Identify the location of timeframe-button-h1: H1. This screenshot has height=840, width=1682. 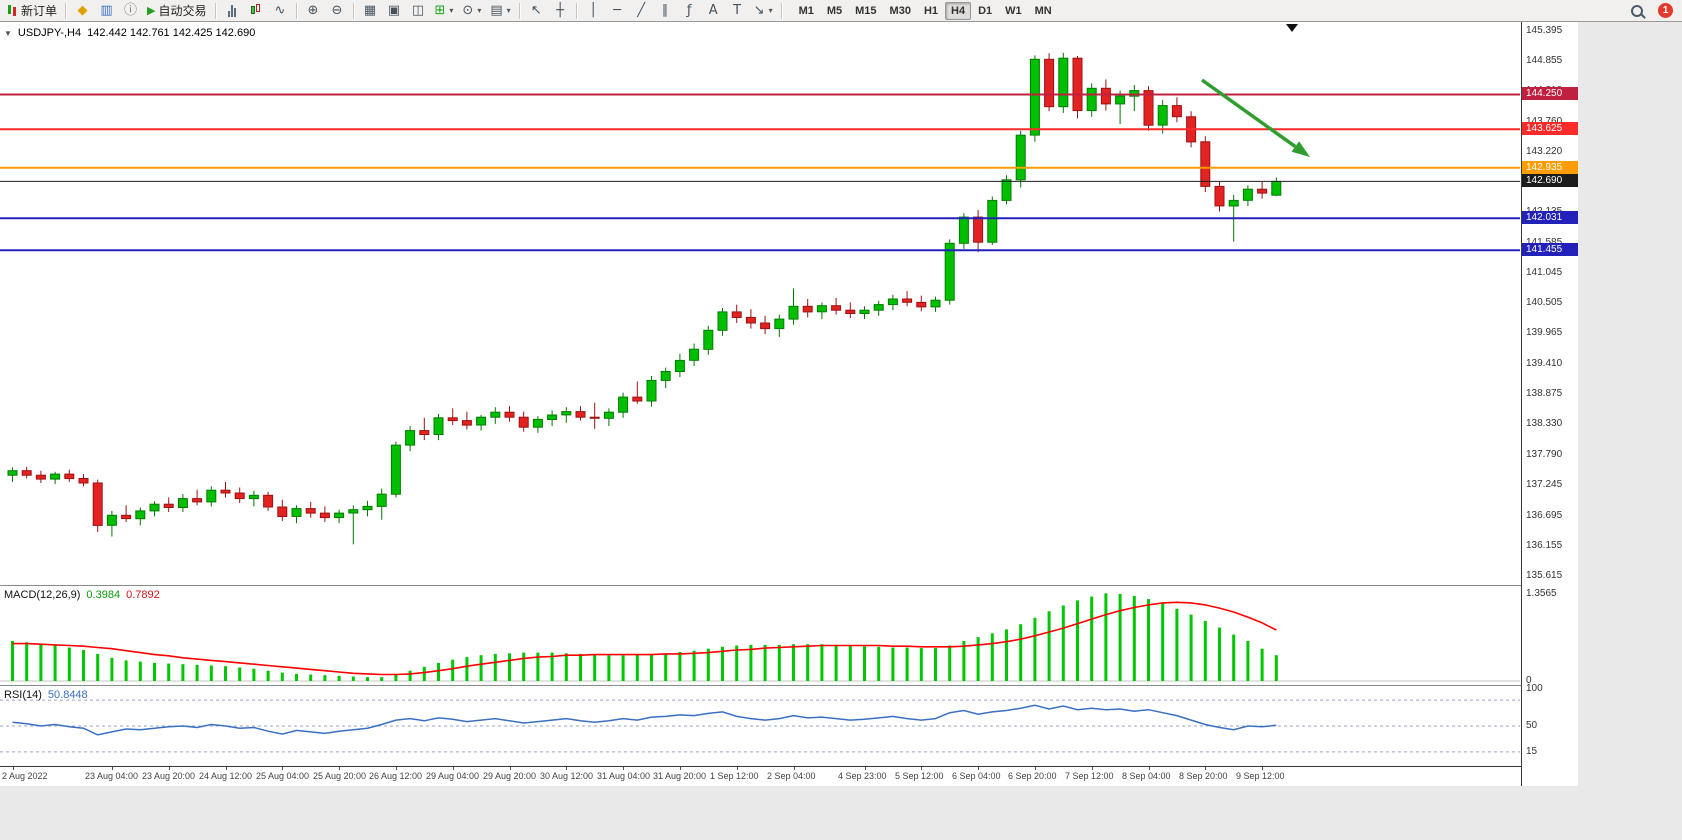
(931, 11).